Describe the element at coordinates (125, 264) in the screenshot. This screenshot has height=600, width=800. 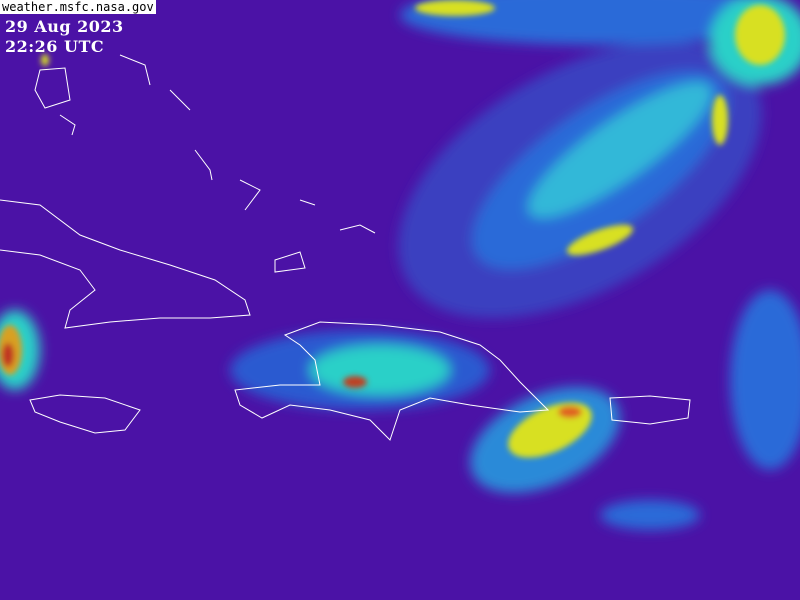
I see `cuba-coastline` at that location.